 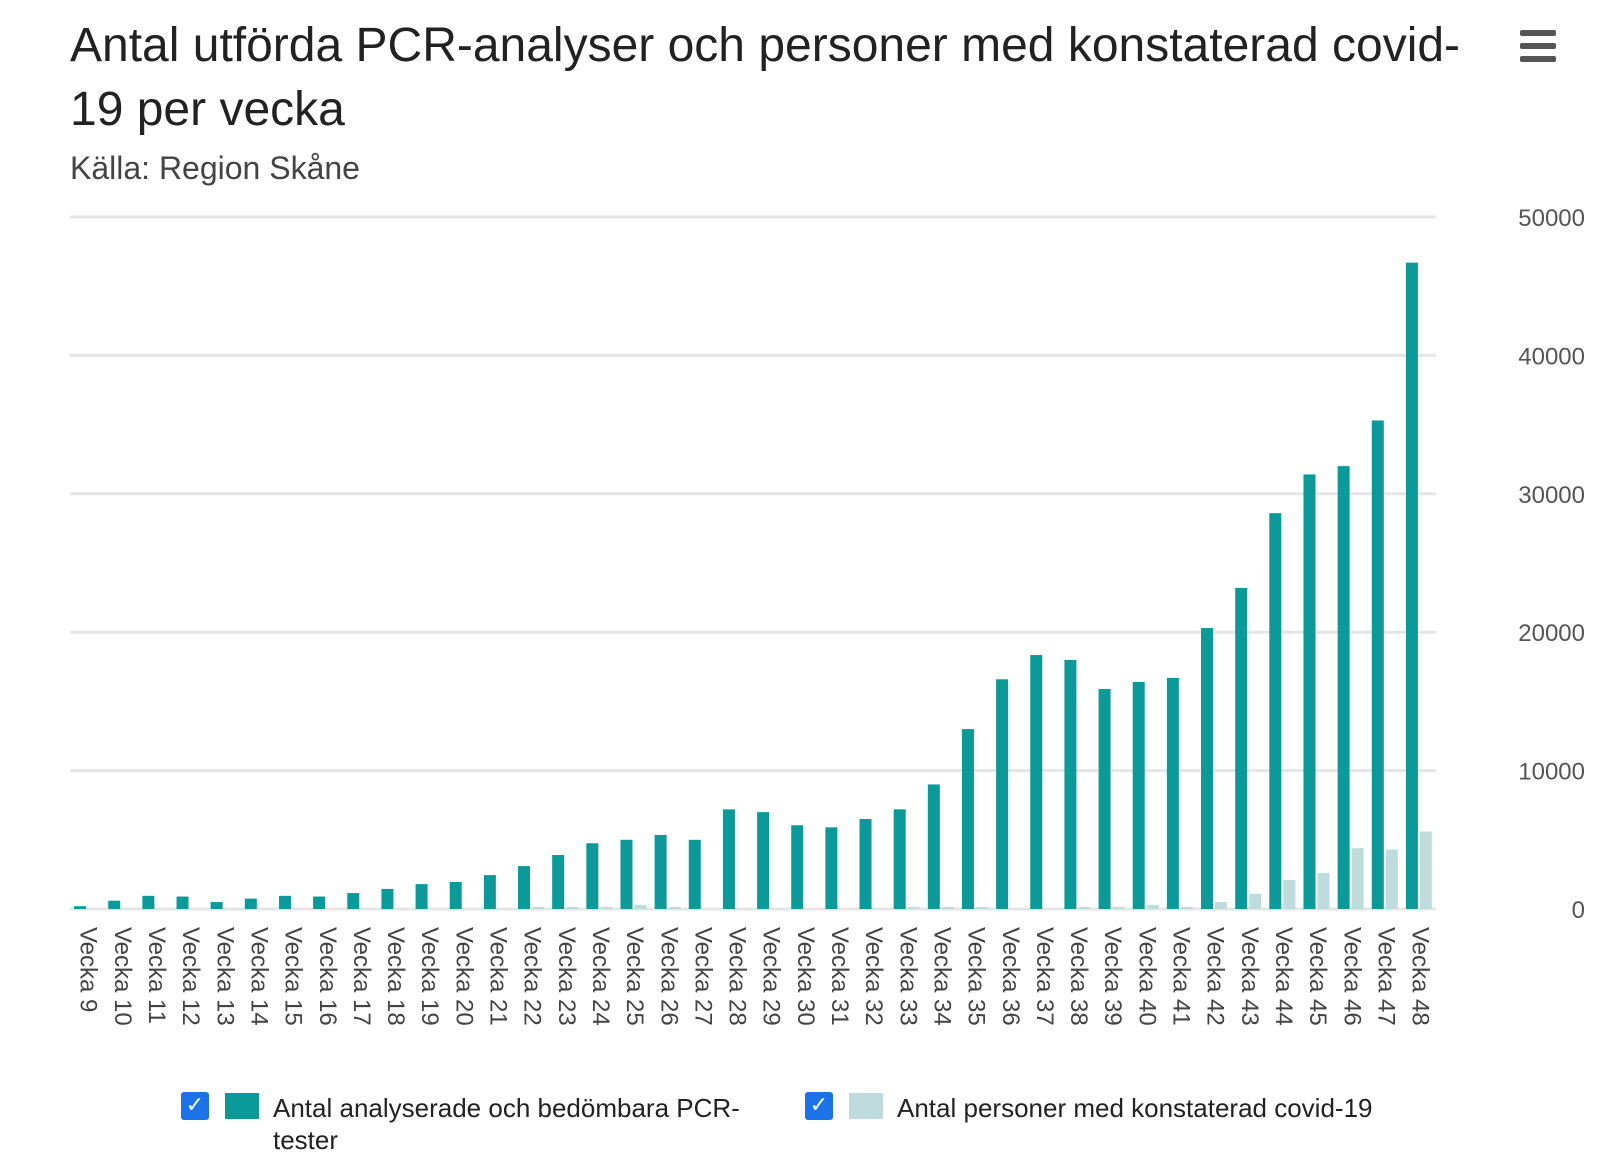 What do you see at coordinates (1215, 976) in the screenshot?
I see `x-tick-label: Vecka 42` at bounding box center [1215, 976].